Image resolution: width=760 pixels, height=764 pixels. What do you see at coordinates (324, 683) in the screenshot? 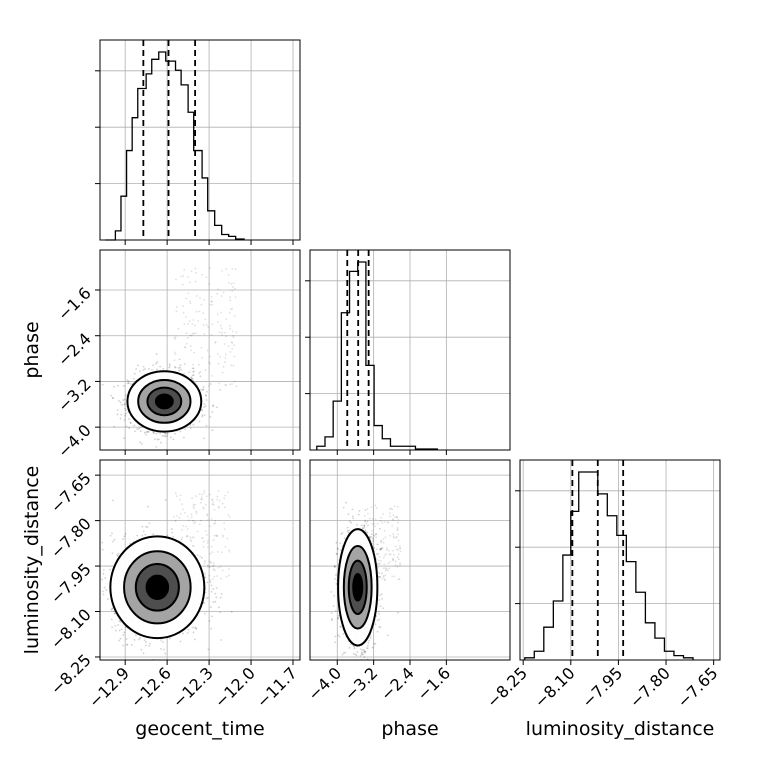
I see `phase-x-tick-0: −4.0` at bounding box center [324, 683].